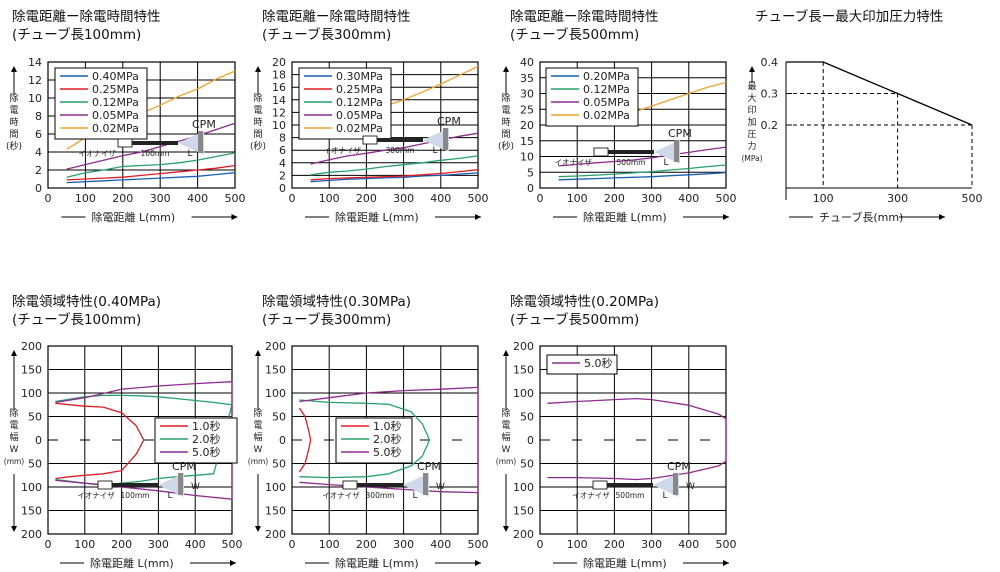 This screenshot has width=1000, height=572. What do you see at coordinates (115, 115) in the screenshot?
I see `legend-label: 0.05MPa` at bounding box center [115, 115].